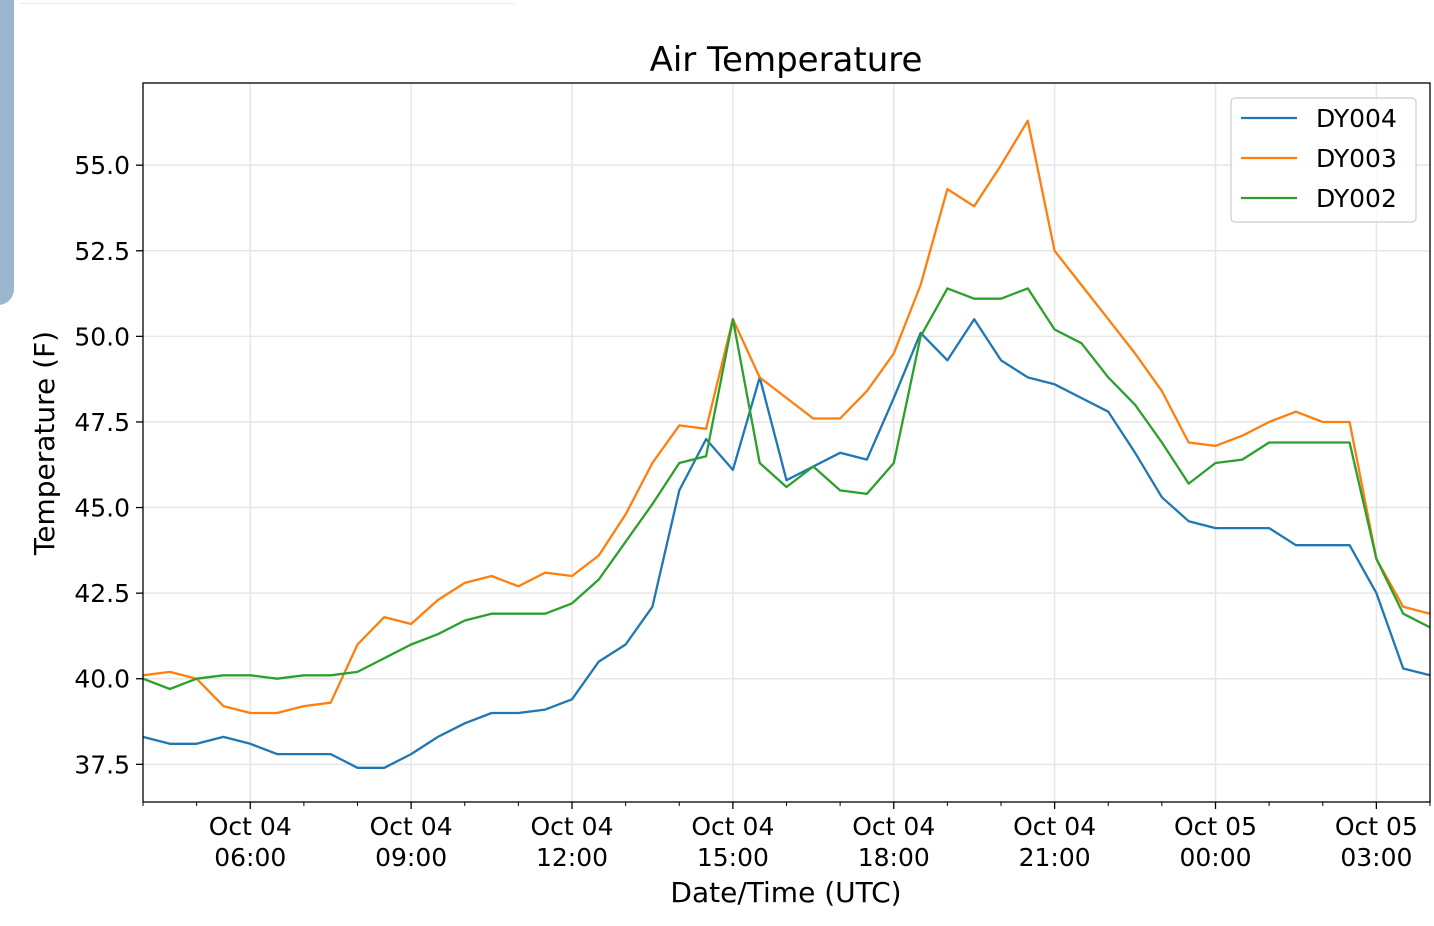 This screenshot has width=1434, height=926. I want to click on x-tick-label: Oct 05 00:00, so click(1215, 842).